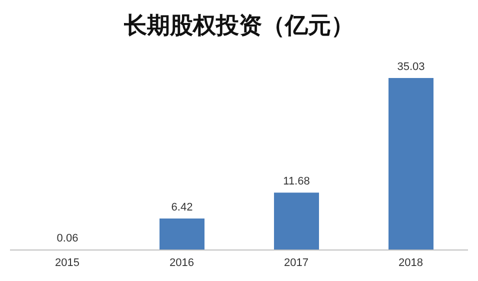 This screenshot has width=478, height=281. What do you see at coordinates (182, 262) in the screenshot?
I see `x-tick-label: 2016` at bounding box center [182, 262].